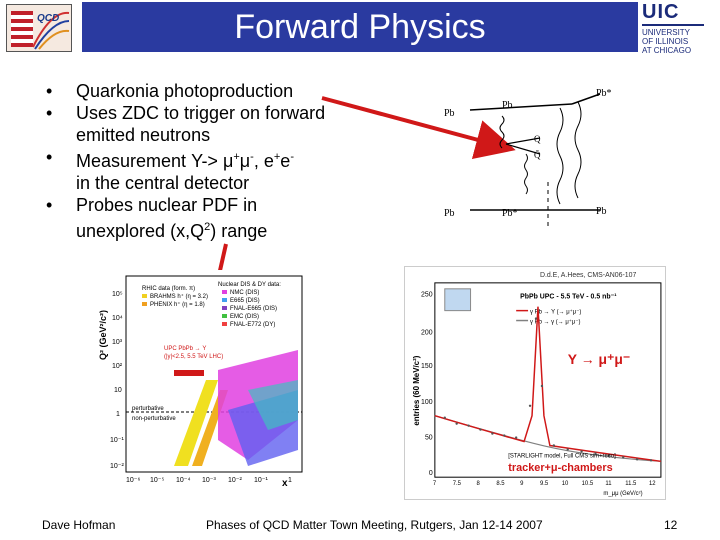  I want to click on xtick: 8.5, so click(500, 484).